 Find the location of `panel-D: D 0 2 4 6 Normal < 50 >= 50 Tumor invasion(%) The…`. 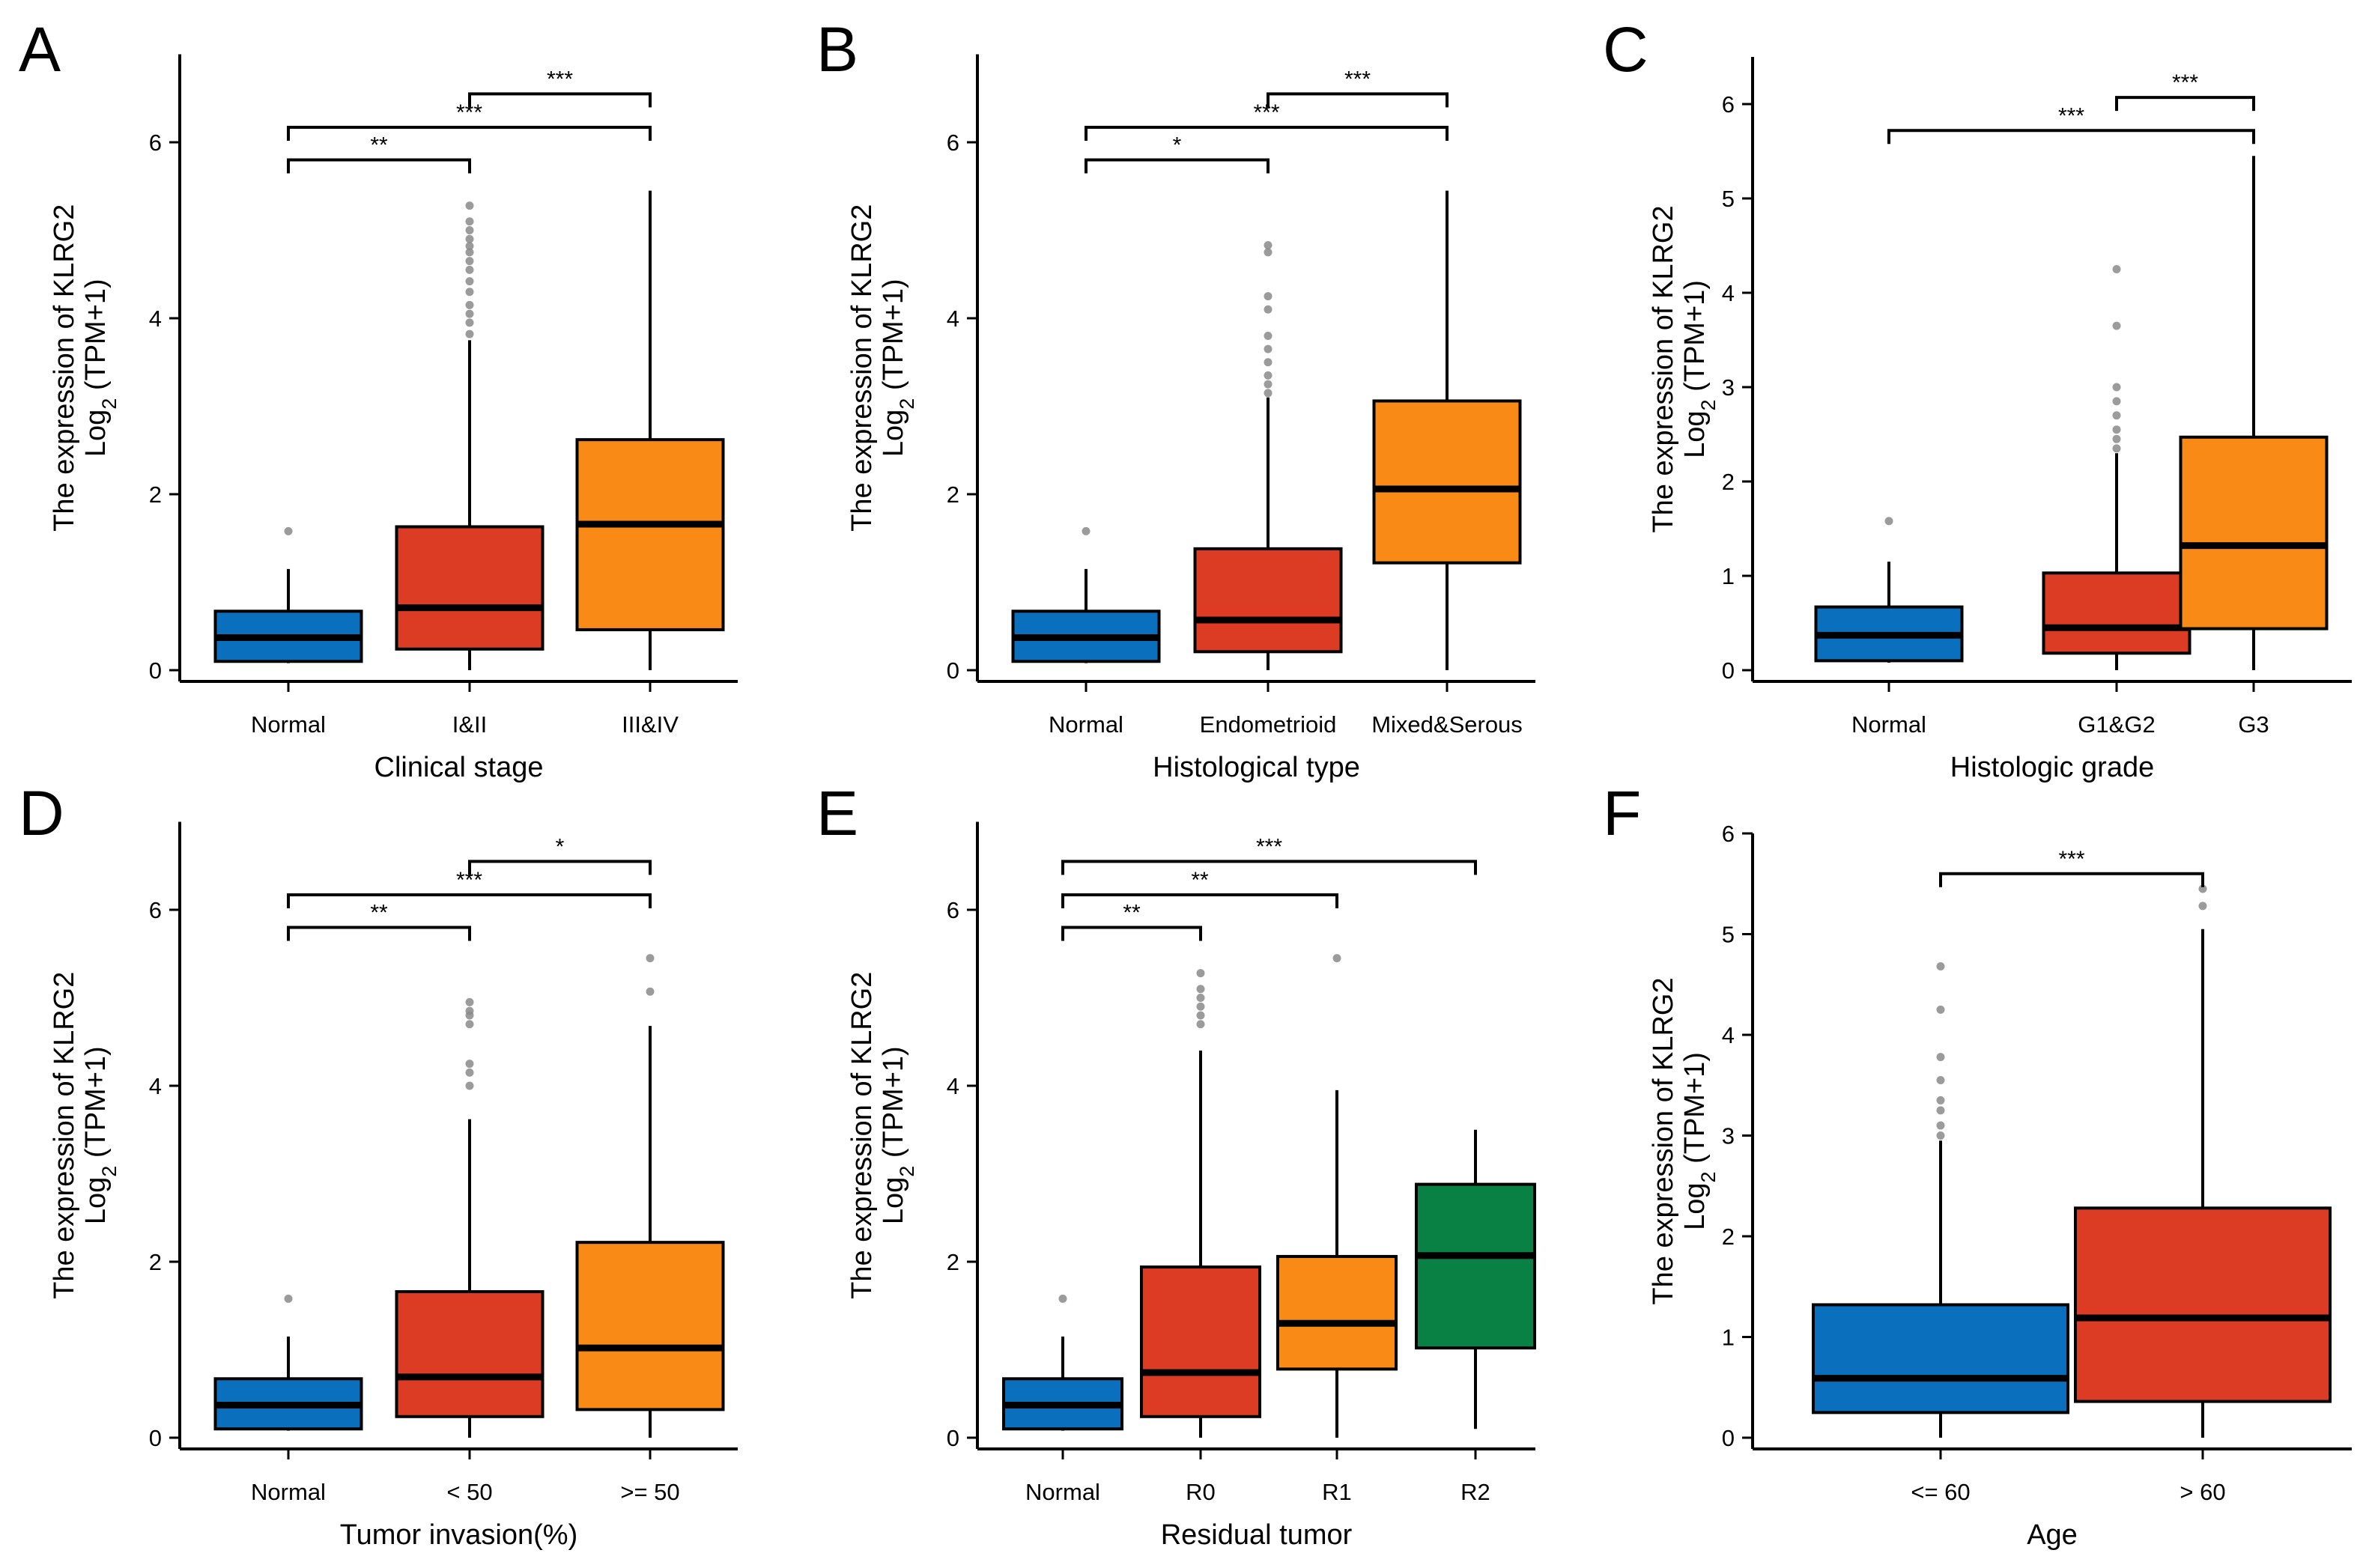

panel-D: D 0 2 4 6 Normal < 50 >= 50 Tumor invasion(%) The… is located at coordinates (378, 1164).